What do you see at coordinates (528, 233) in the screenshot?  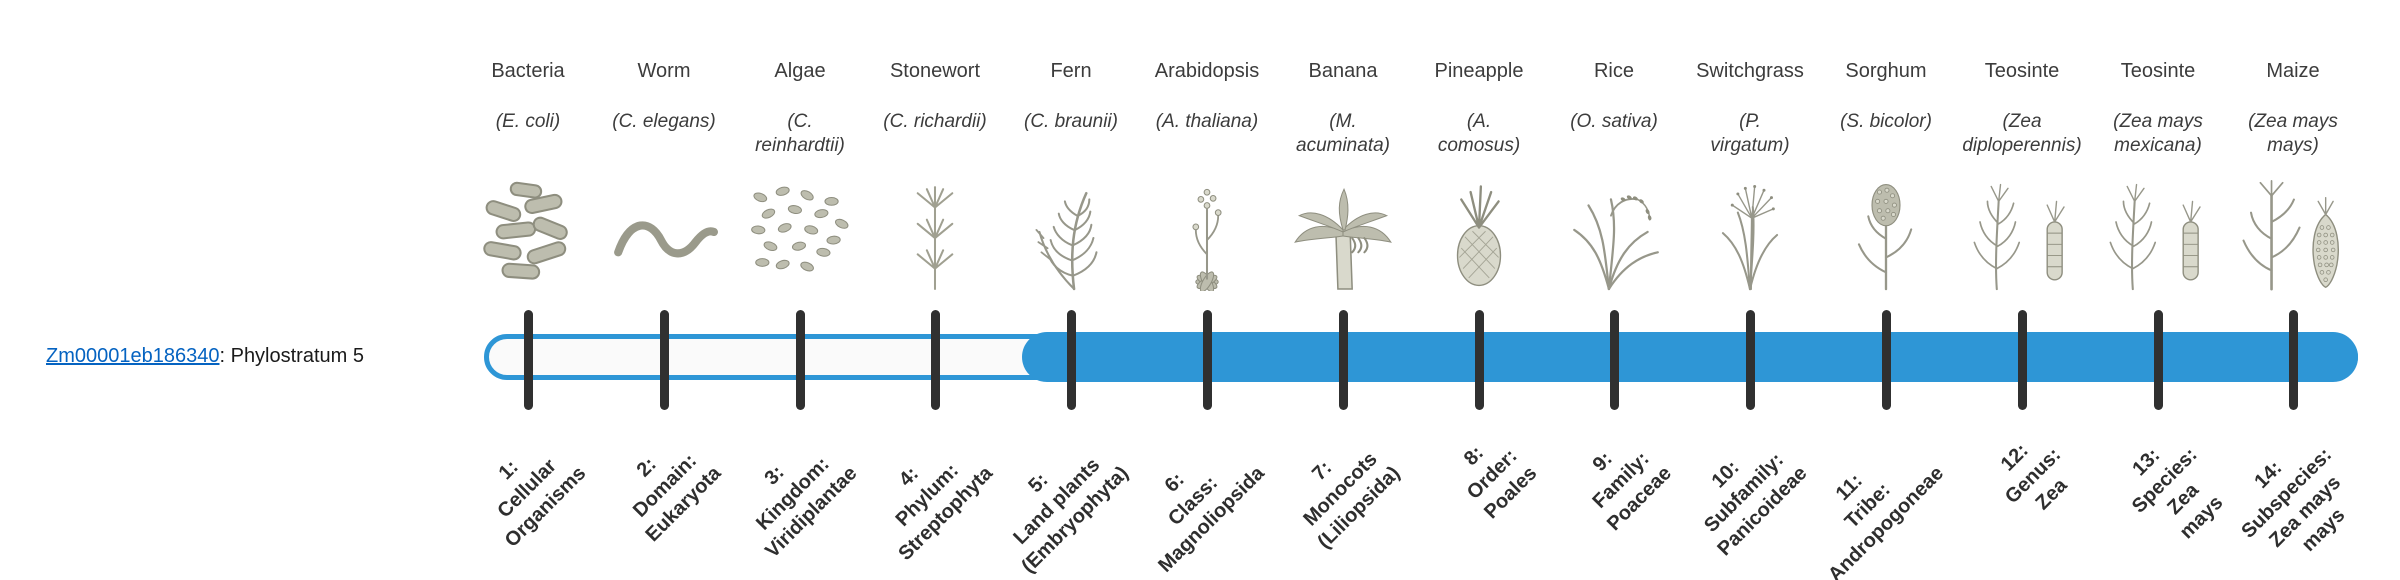 I see `bacteria-icon` at bounding box center [528, 233].